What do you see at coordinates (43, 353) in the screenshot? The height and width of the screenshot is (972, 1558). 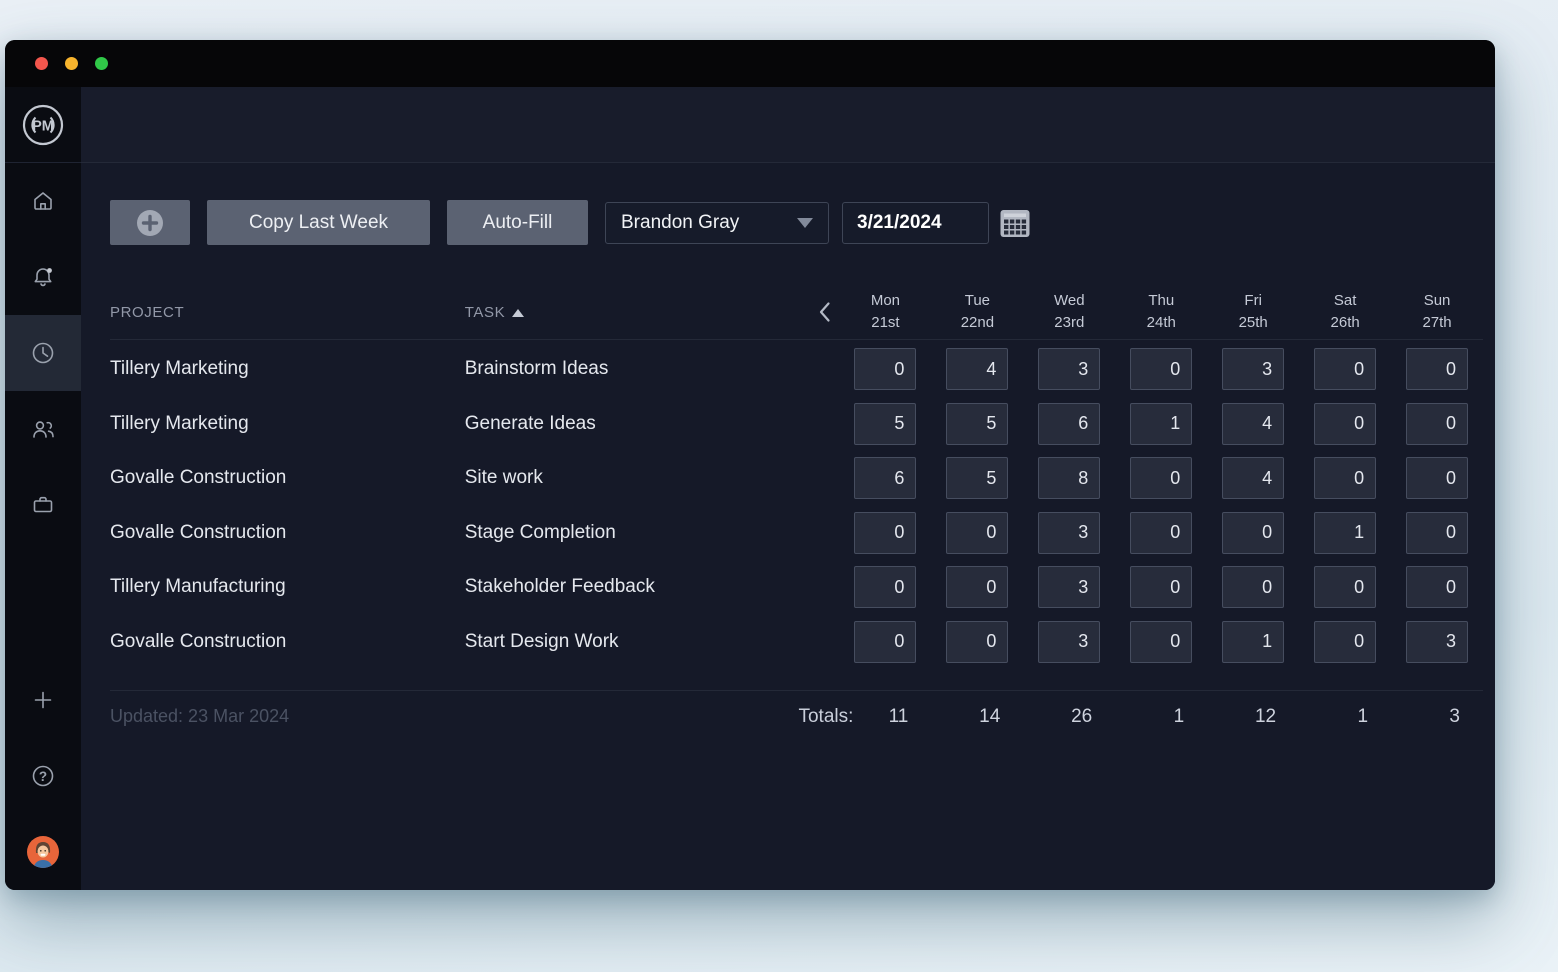 I see `sidebar-item-timesheets` at bounding box center [43, 353].